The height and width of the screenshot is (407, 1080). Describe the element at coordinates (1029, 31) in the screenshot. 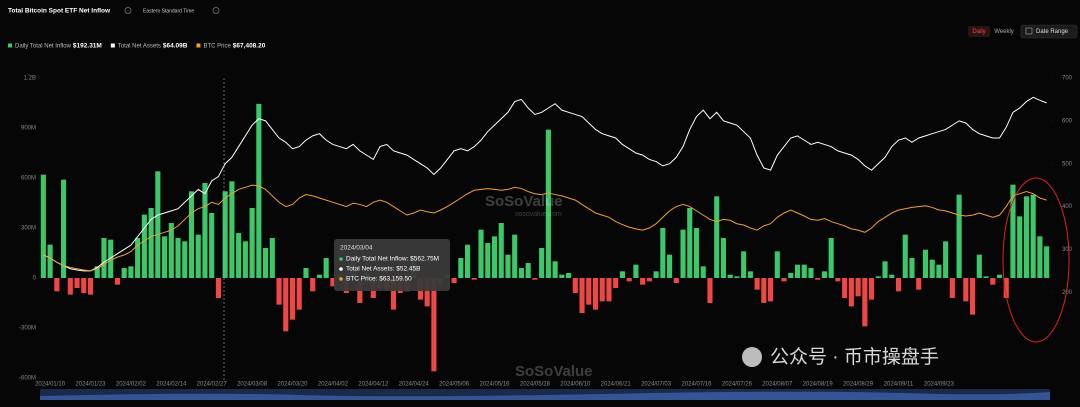

I see `calendar-icon` at that location.